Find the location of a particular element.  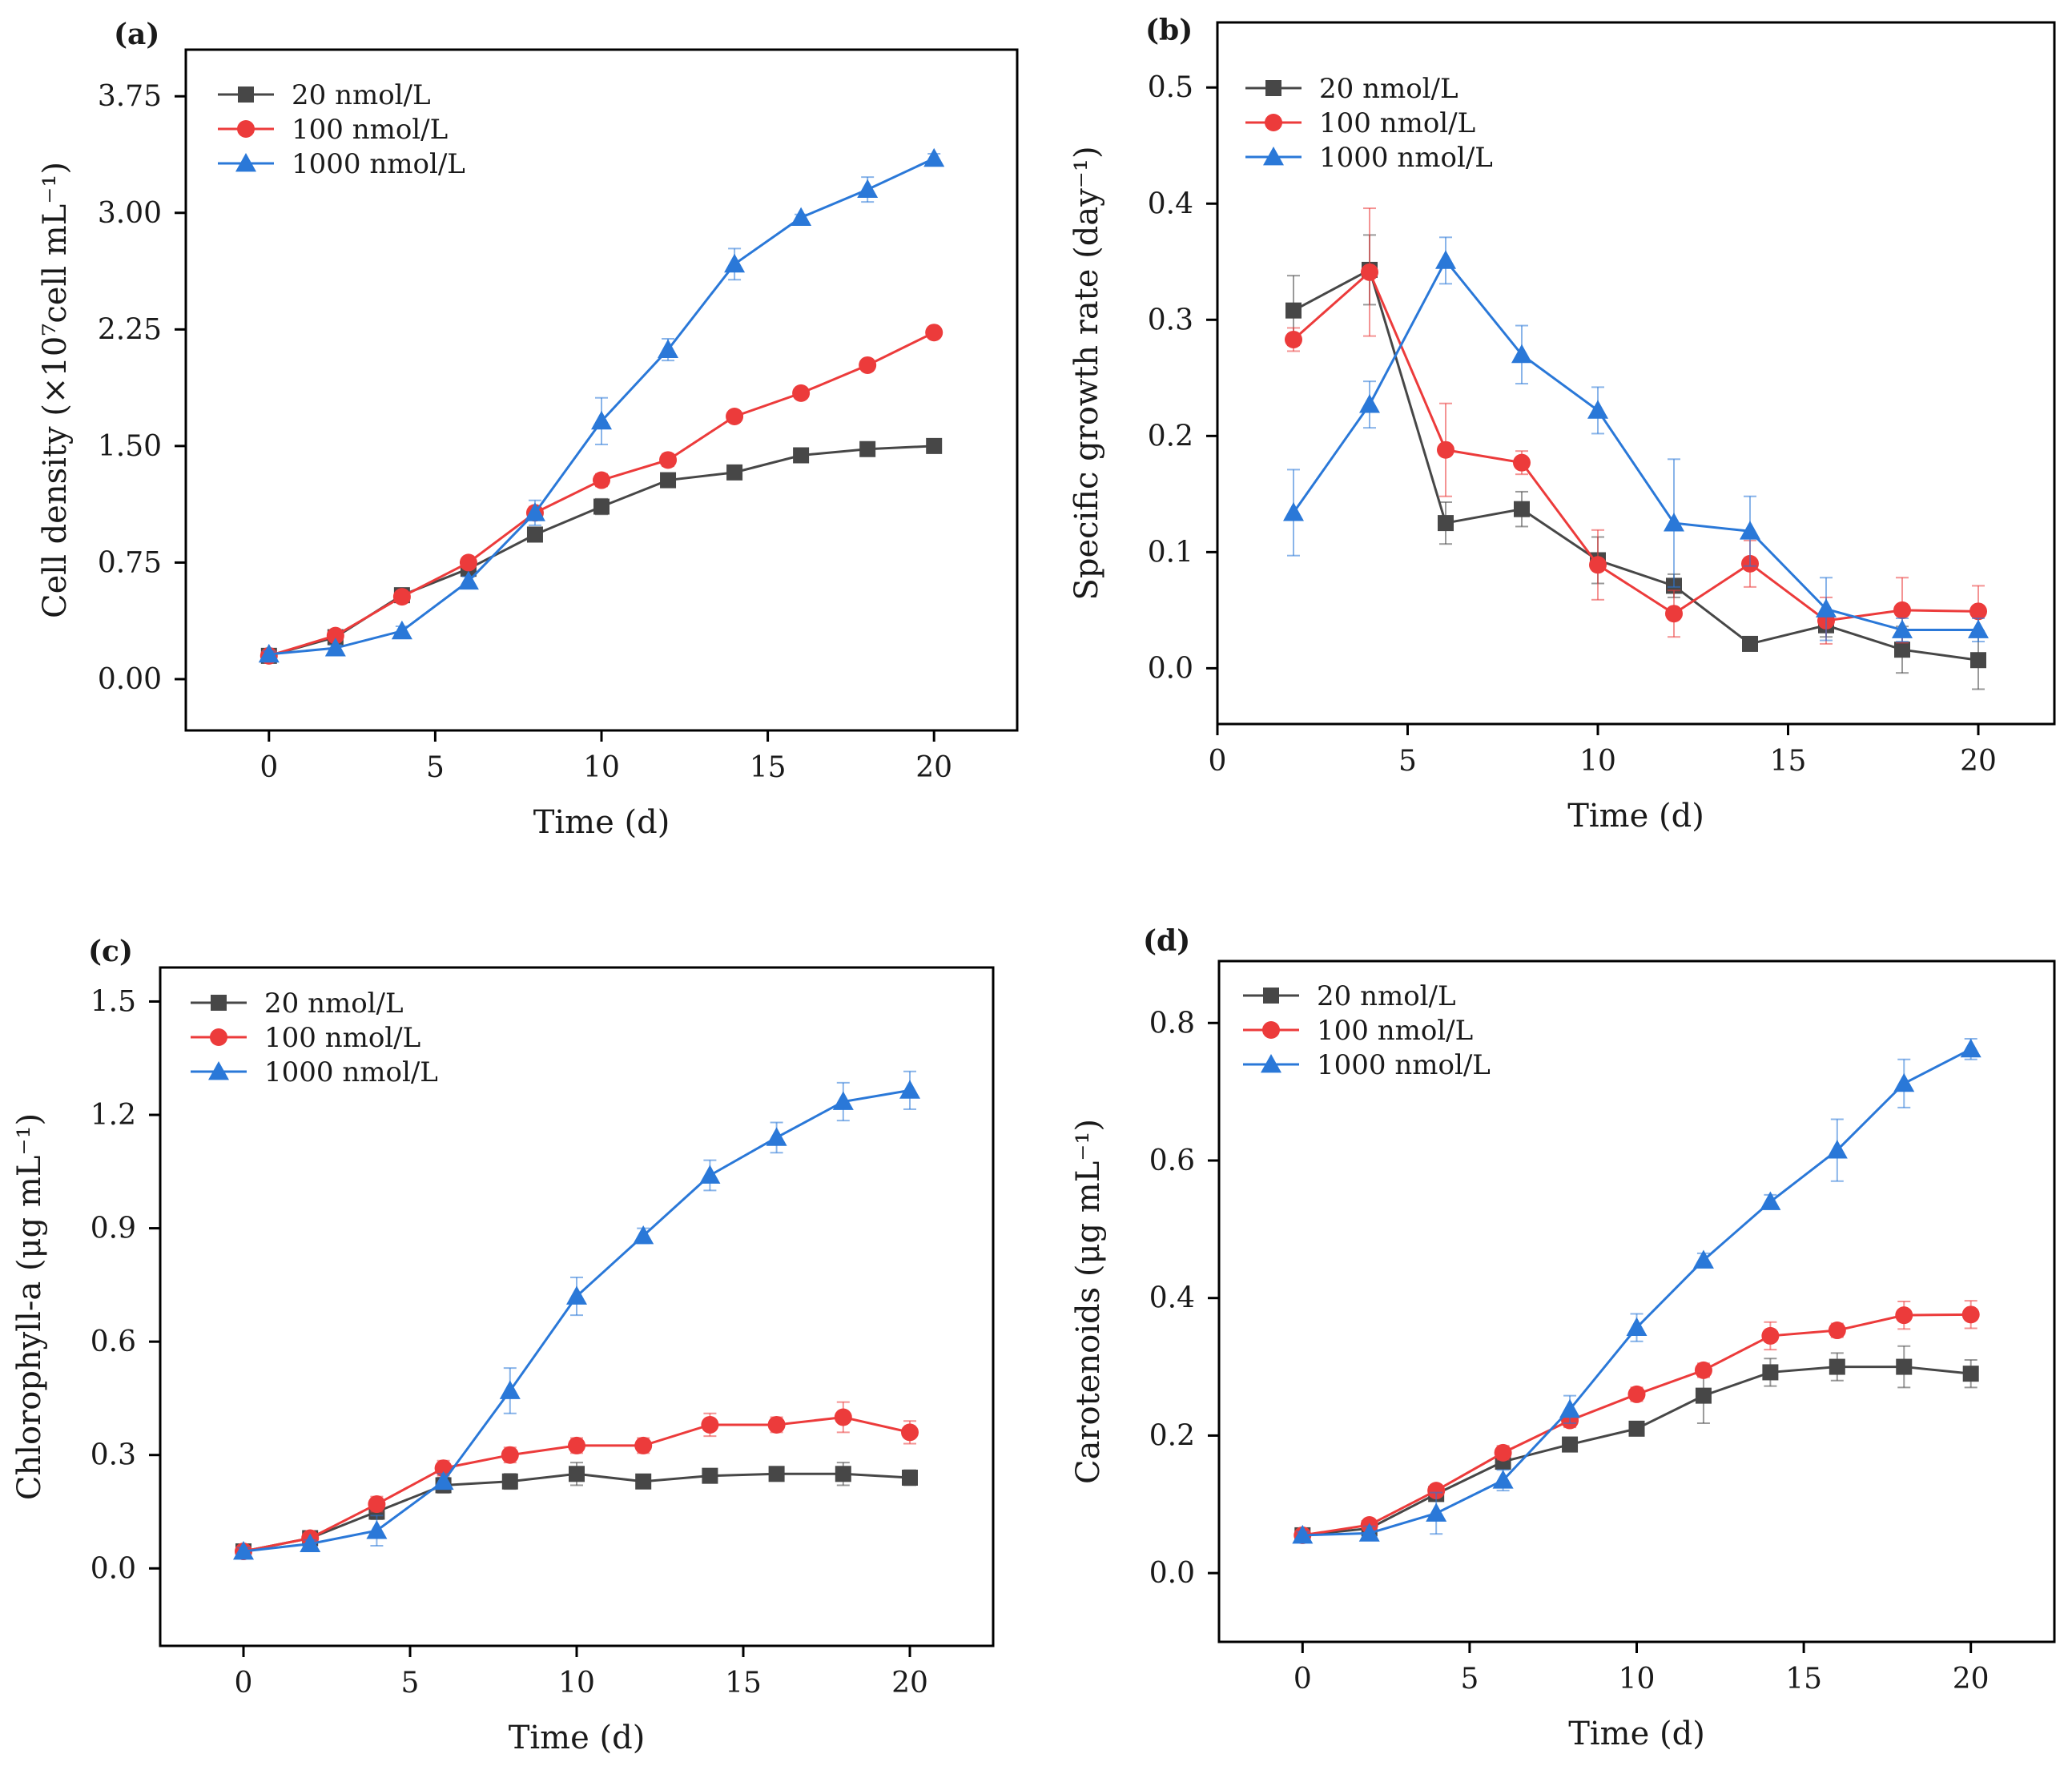

y-axis-title: Chlorophyll-a (μg mL⁻¹) is located at coordinates (29, 1306).